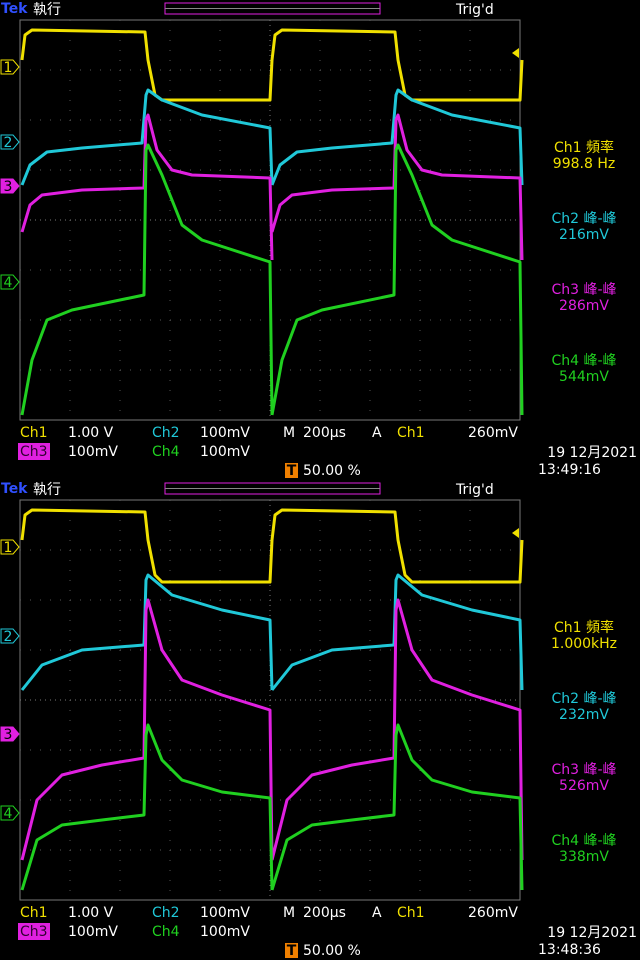  I want to click on measurement-value: 526mV, so click(584, 786).